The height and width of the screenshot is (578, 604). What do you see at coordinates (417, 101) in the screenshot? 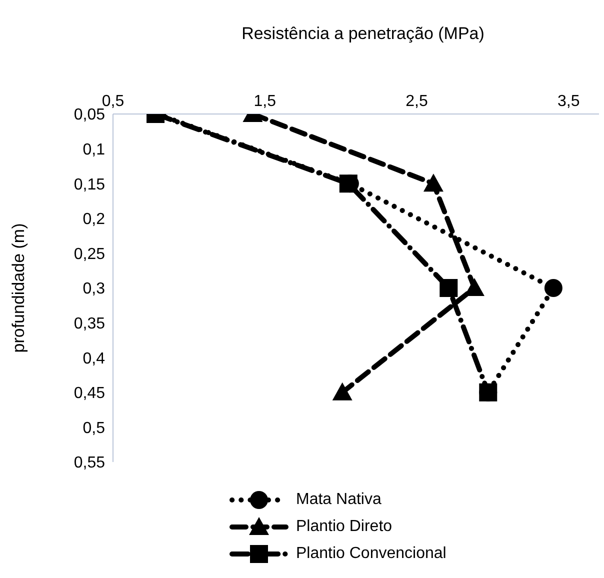
I see `x-tick-label: 2,5` at bounding box center [417, 101].